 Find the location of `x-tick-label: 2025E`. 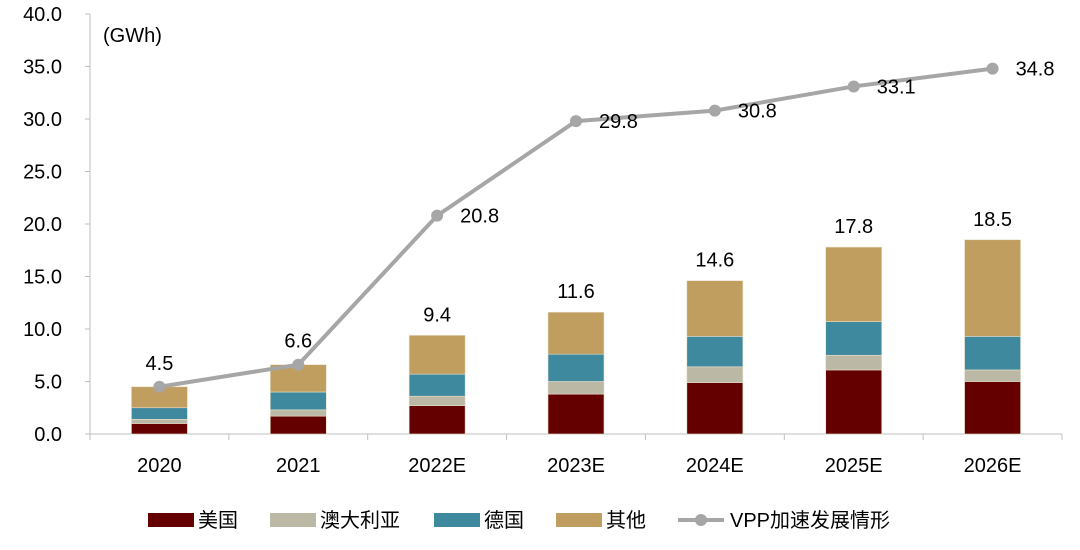

x-tick-label: 2025E is located at coordinates (854, 466).